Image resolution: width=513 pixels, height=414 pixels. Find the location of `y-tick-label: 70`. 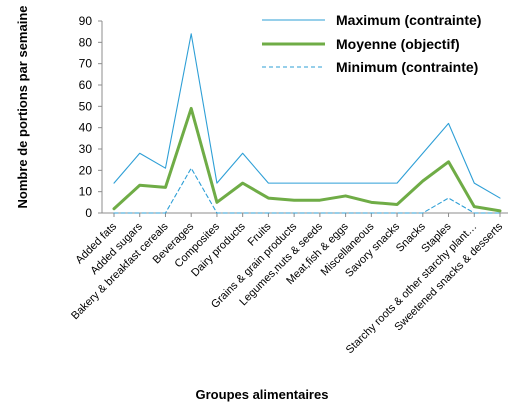

y-tick-label: 70 is located at coordinates (86, 64).